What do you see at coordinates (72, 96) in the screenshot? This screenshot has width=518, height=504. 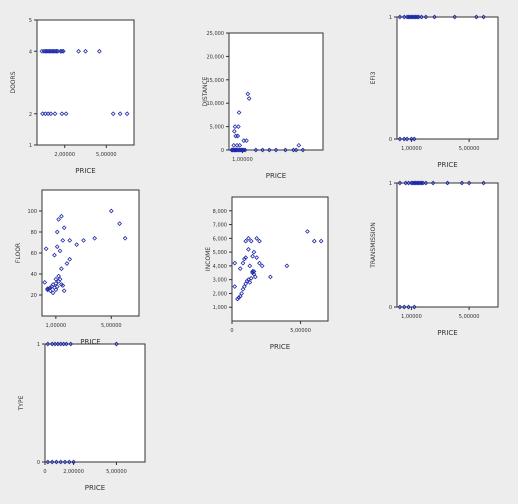 I see `scatter-panel-1: 2,00000 5,00000 1 2 4 5 PRICE DOORS` at bounding box center [72, 96].